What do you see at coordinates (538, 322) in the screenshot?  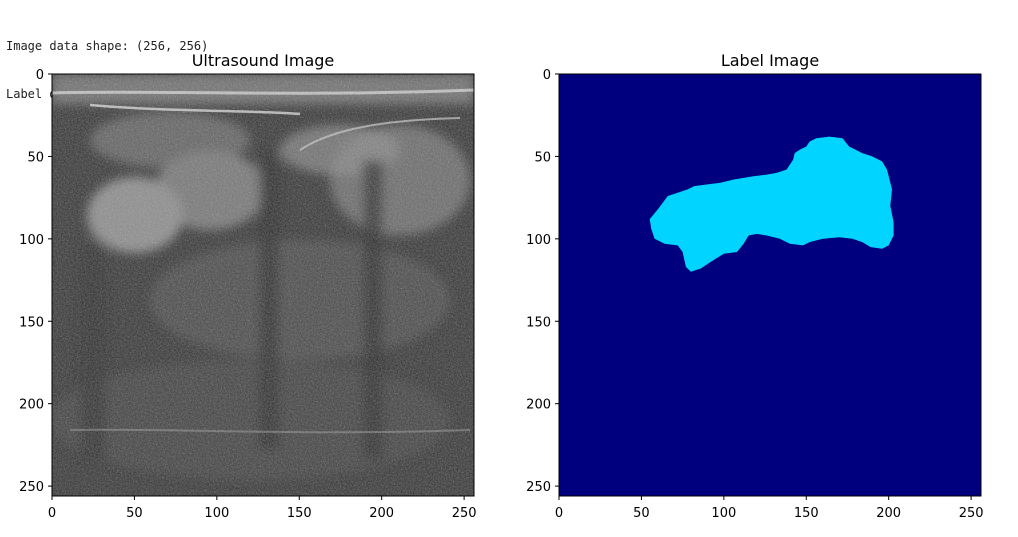 I see `label-y-tick-label: 150` at bounding box center [538, 322].